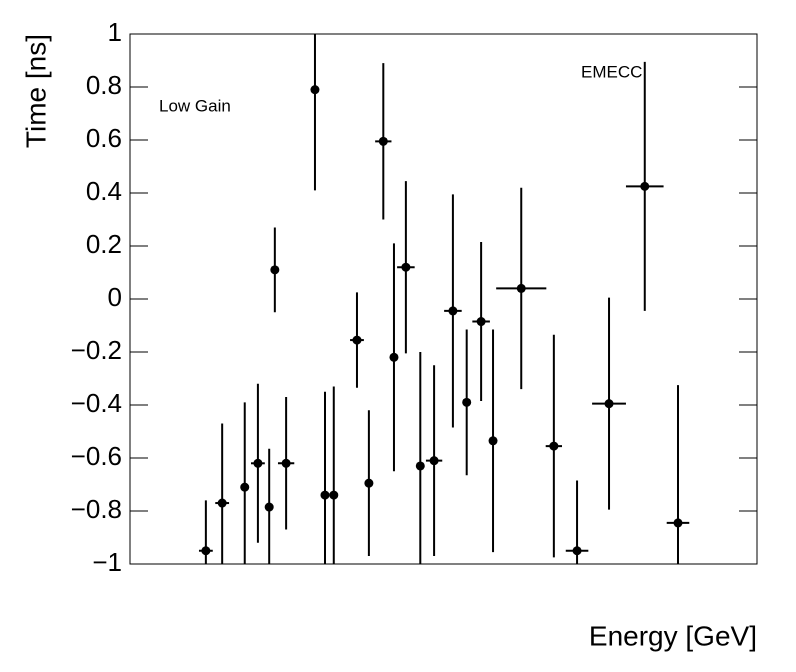 Image resolution: width=796 pixels, height=672 pixels. Describe the element at coordinates (673, 635) in the screenshot. I see `x-axis-title: Energy [GeV]` at that location.